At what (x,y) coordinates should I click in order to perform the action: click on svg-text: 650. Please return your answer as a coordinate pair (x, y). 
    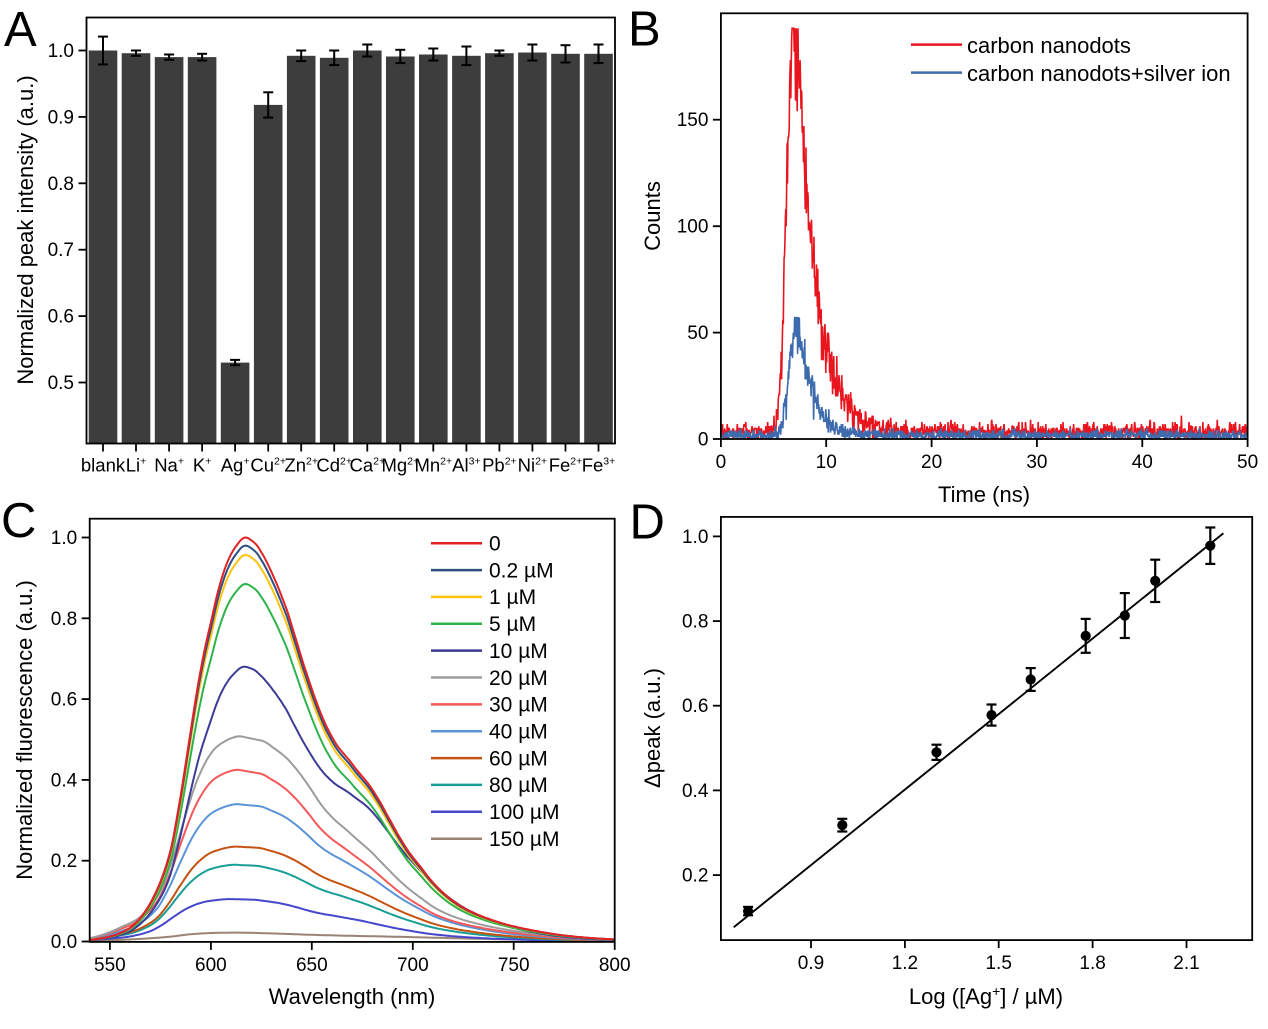
    Looking at the image, I should click on (312, 965).